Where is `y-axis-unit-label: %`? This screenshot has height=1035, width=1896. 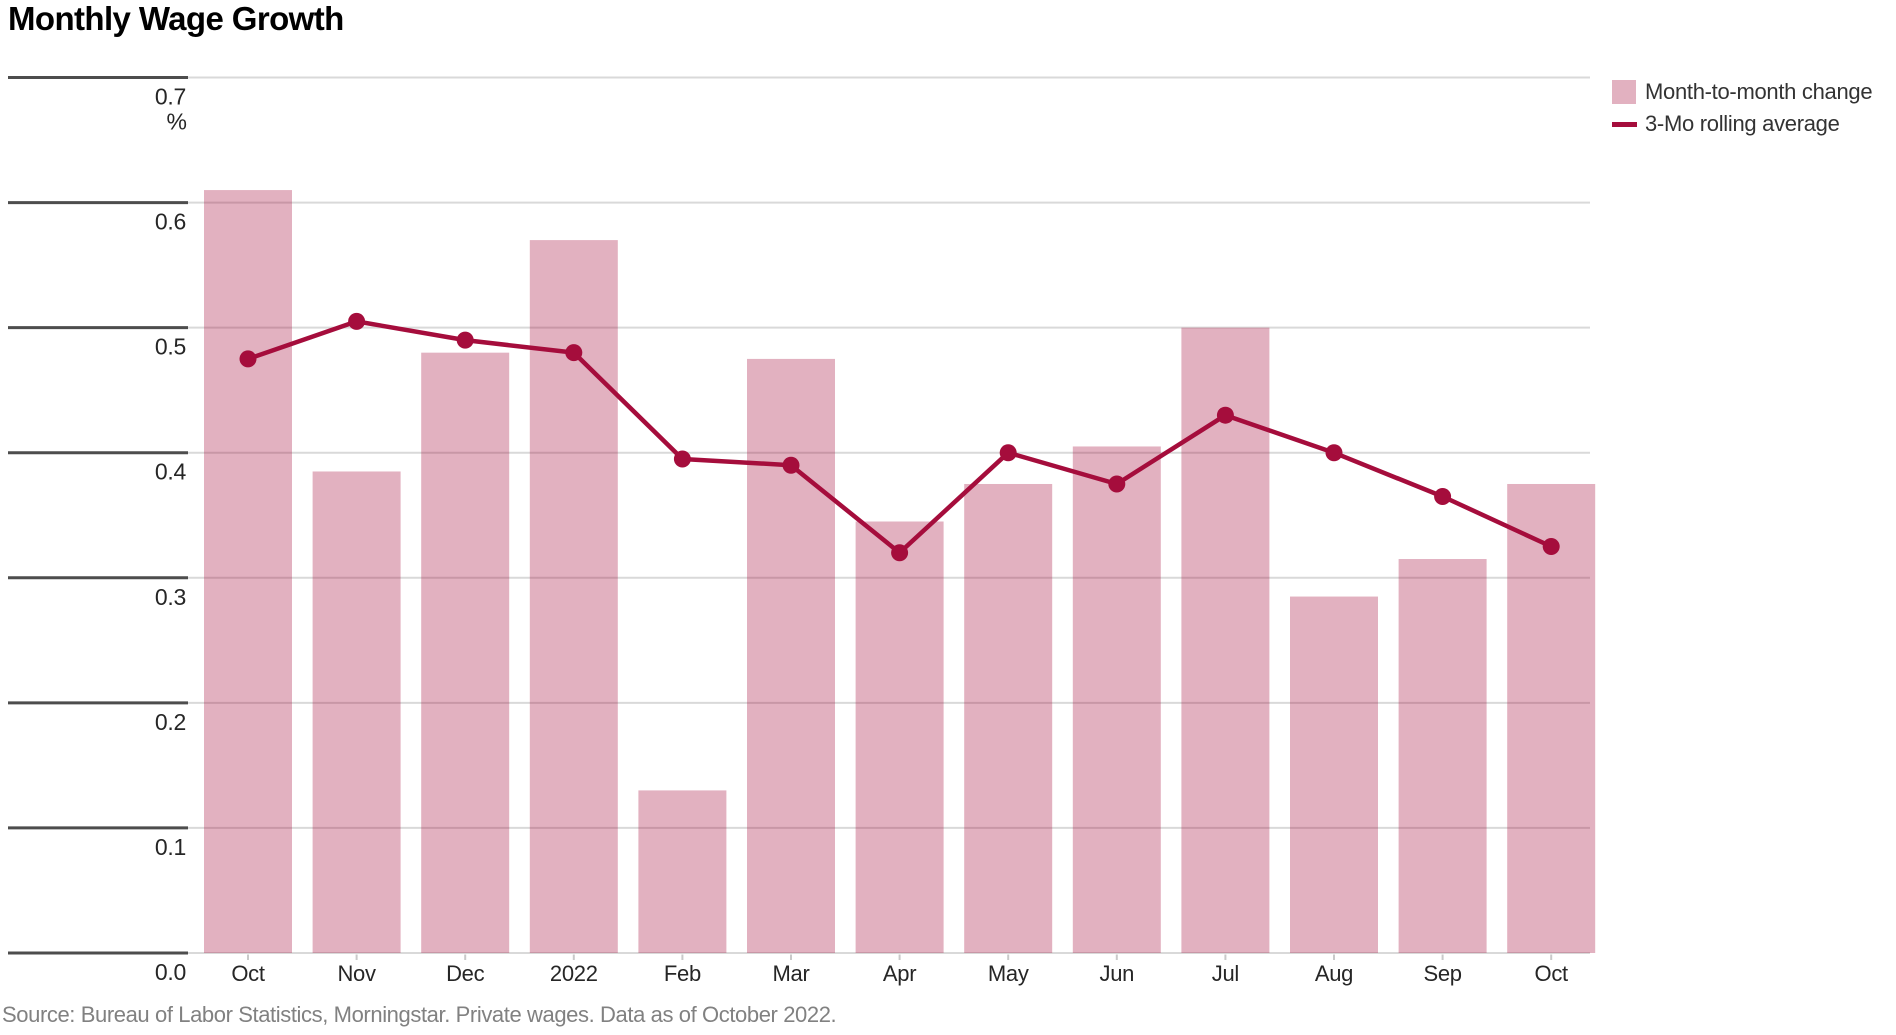
y-axis-unit-label: % is located at coordinates (177, 122).